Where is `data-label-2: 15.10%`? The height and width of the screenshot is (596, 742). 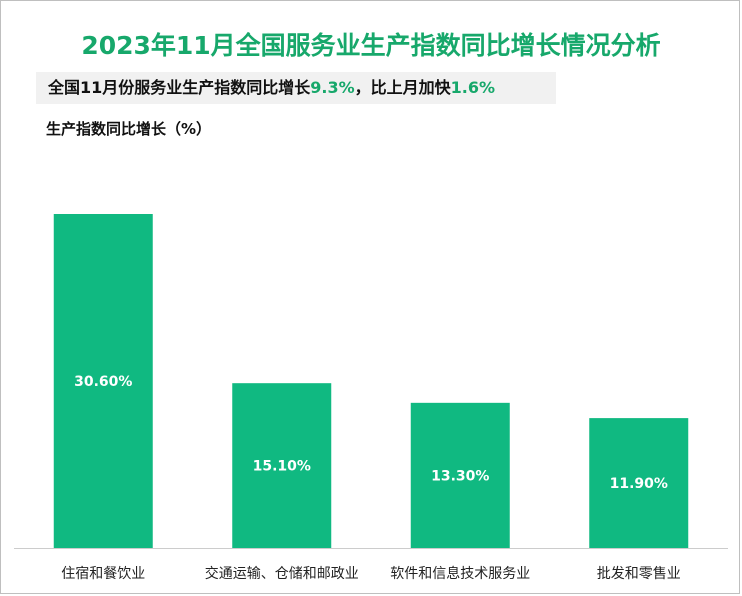
data-label-2: 15.10% is located at coordinates (282, 467).